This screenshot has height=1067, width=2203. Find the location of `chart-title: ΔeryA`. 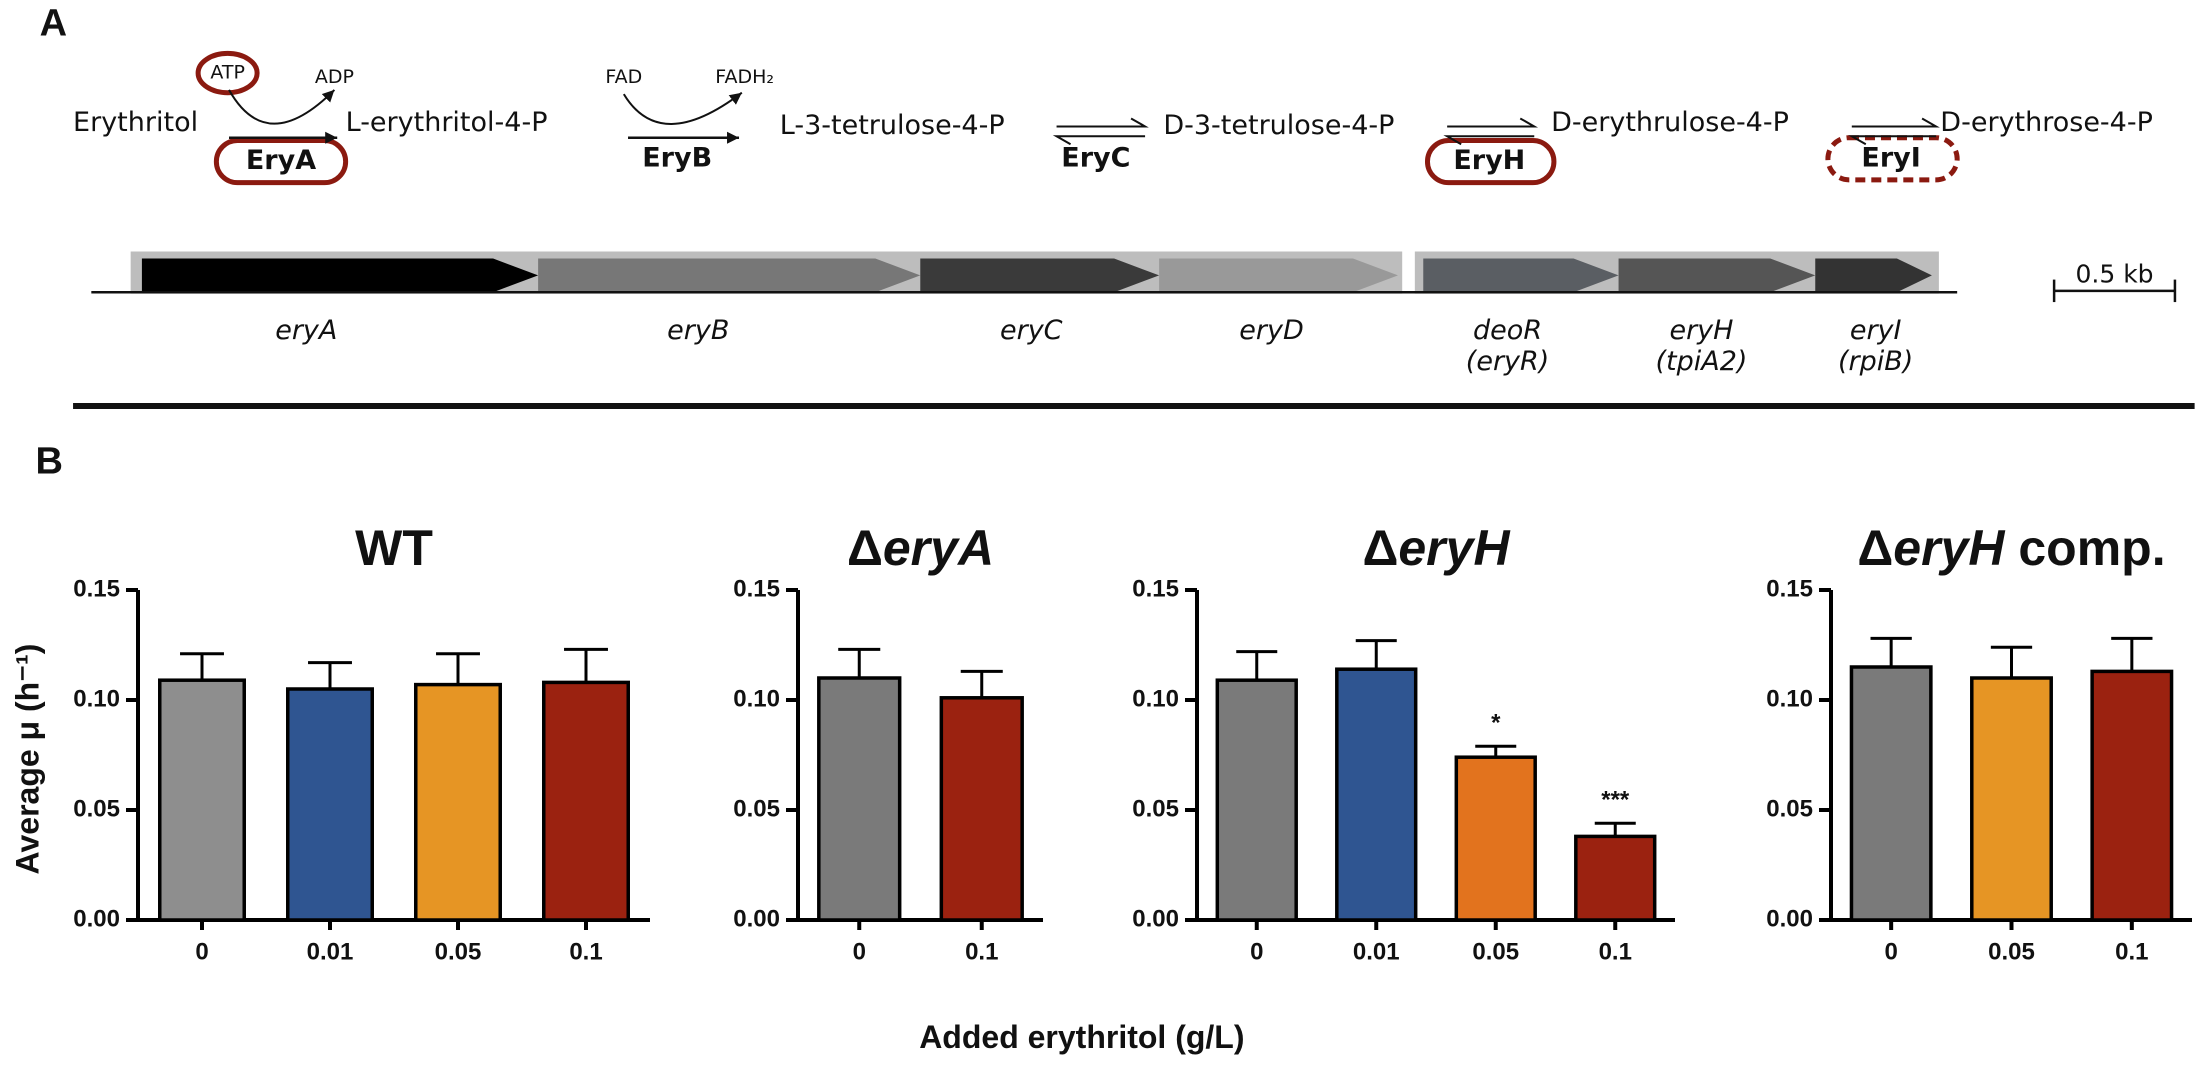

chart-title: ΔeryA is located at coordinates (920, 548).